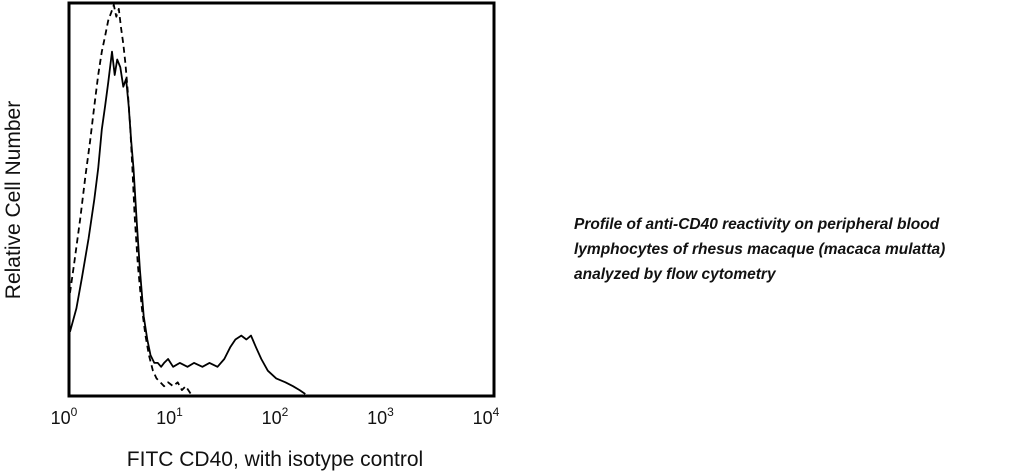 The image size is (1024, 474). What do you see at coordinates (285, 412) in the screenshot?
I see `x-tick-exponent: 2` at bounding box center [285, 412].